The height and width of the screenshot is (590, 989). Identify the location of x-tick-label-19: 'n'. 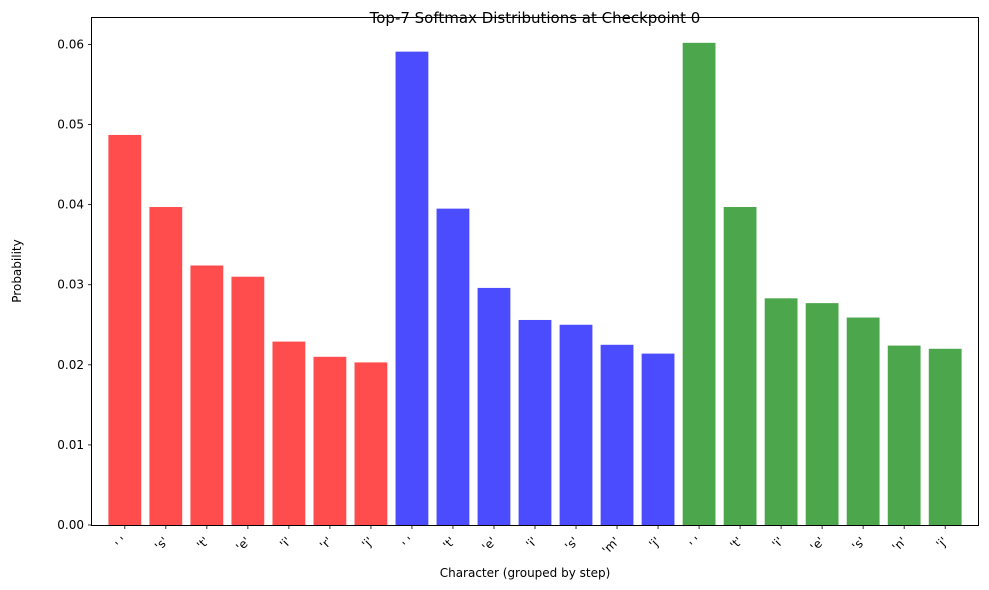
(899, 544).